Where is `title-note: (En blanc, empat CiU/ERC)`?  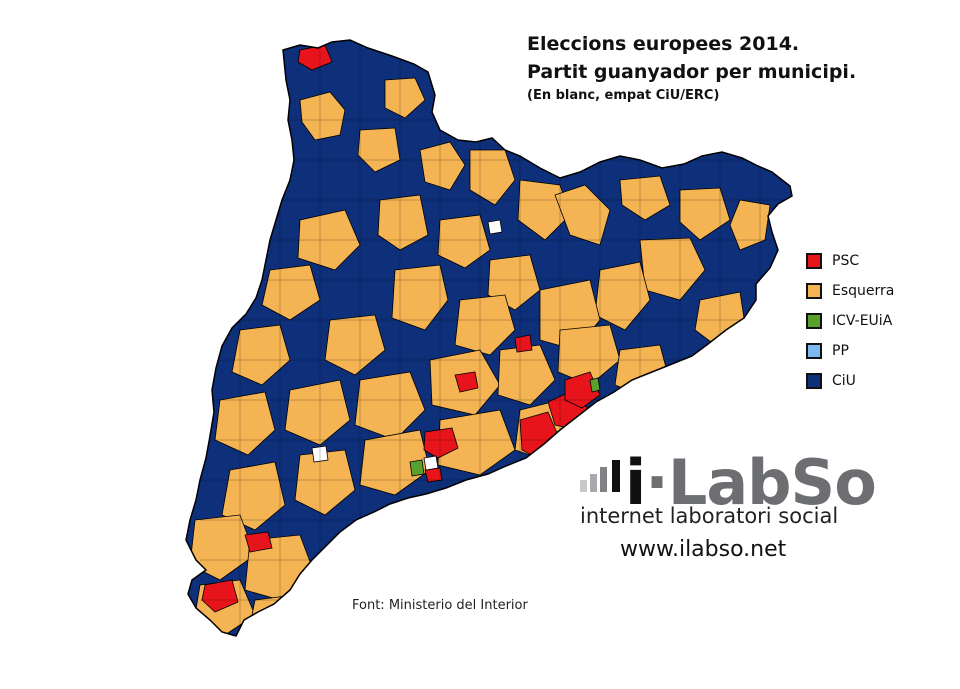 title-note: (En blanc, empat CiU/ERC) is located at coordinates (623, 95).